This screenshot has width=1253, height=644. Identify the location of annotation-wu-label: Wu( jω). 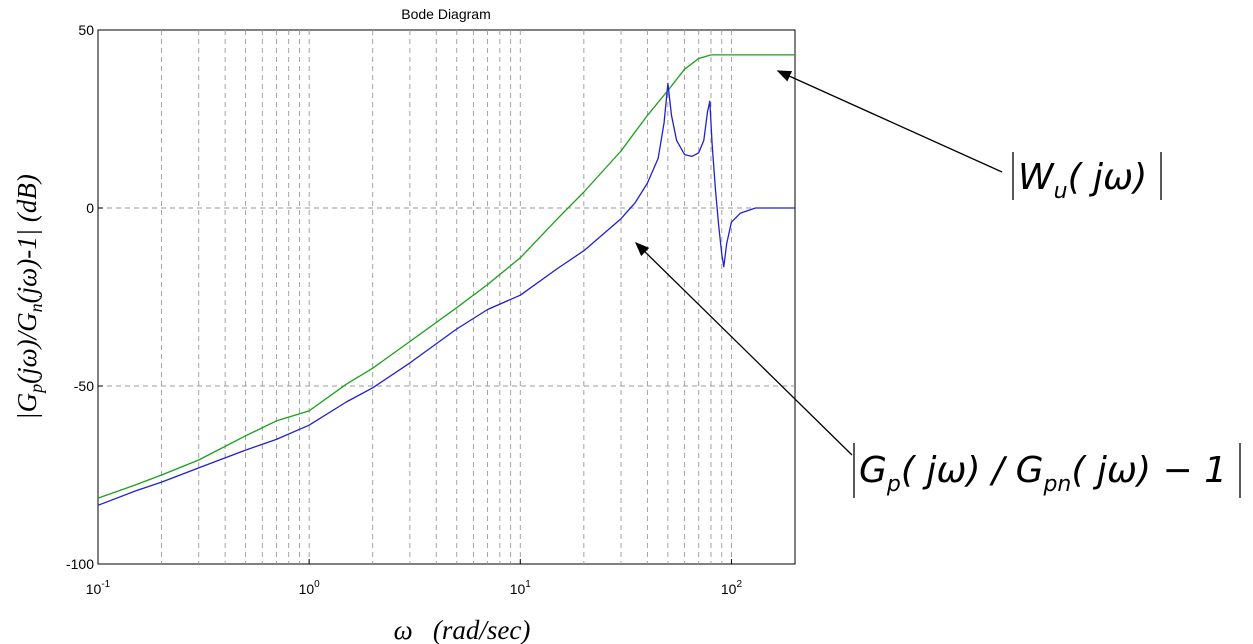
(1082, 180).